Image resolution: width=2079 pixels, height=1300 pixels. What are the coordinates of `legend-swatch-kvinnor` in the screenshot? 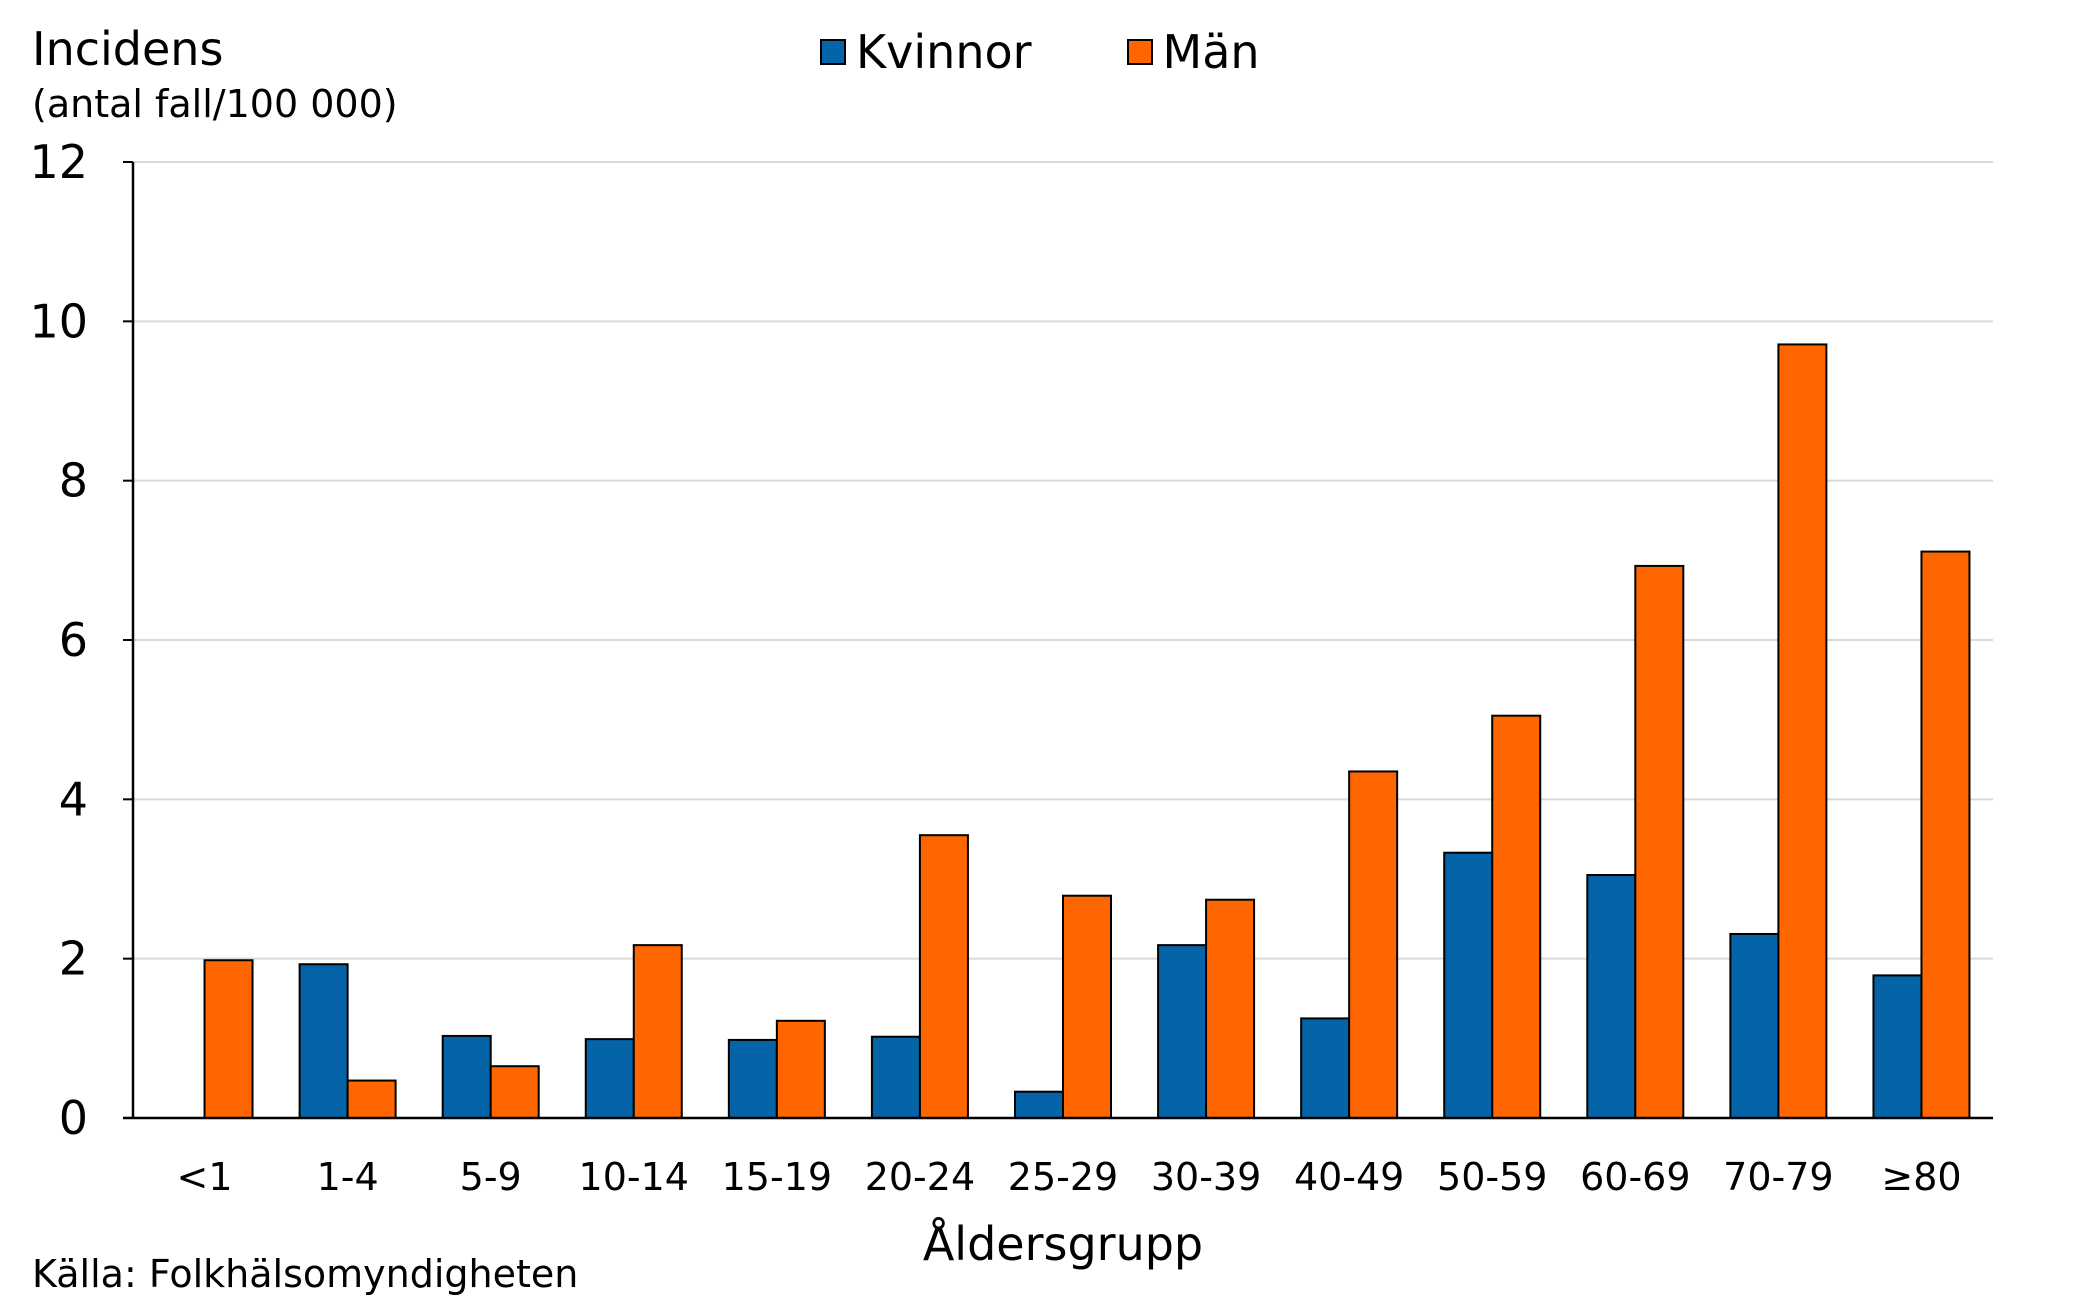 It's located at (833, 52).